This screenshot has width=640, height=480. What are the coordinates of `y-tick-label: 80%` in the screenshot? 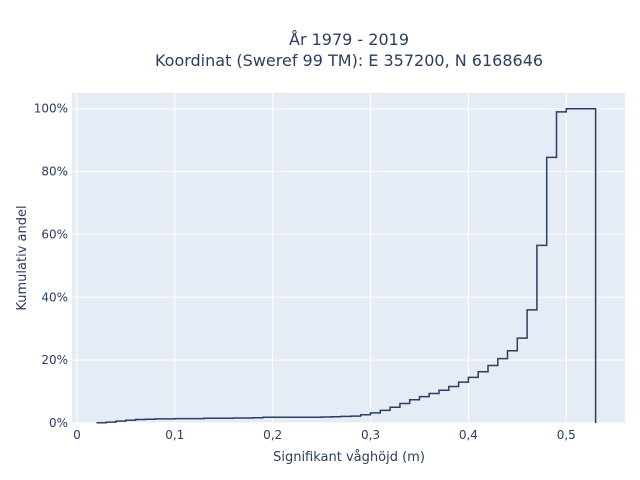 It's located at (54, 172).